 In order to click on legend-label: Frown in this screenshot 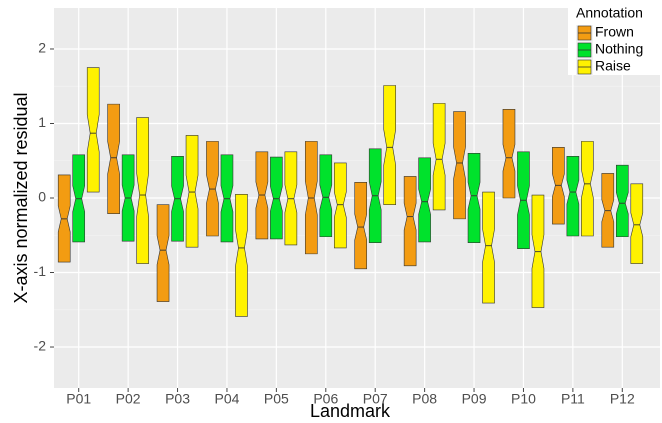, I will do `click(614, 32)`.